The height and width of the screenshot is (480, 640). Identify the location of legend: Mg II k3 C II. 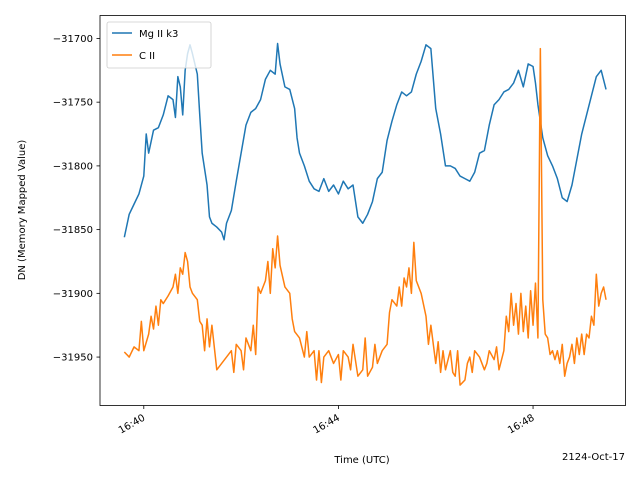
(159, 45).